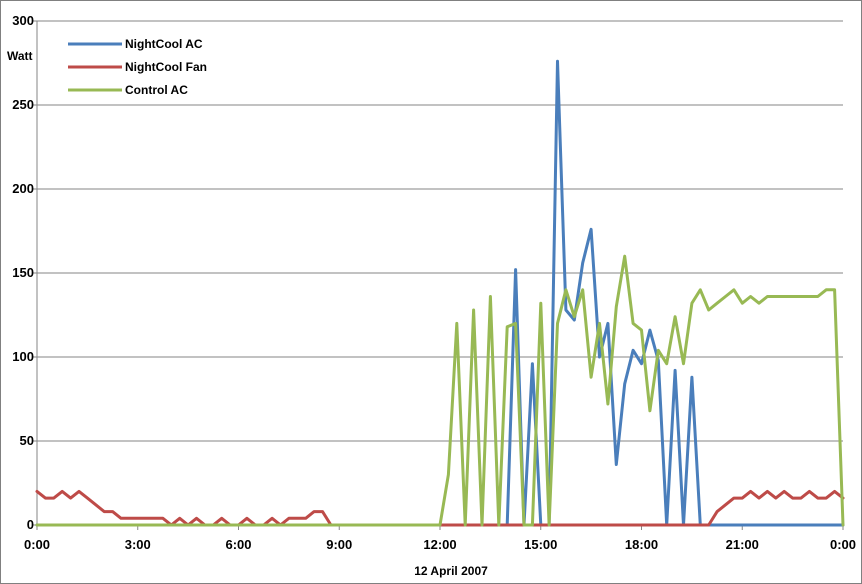 The width and height of the screenshot is (862, 584). I want to click on y-tick-label: 250, so click(23, 104).